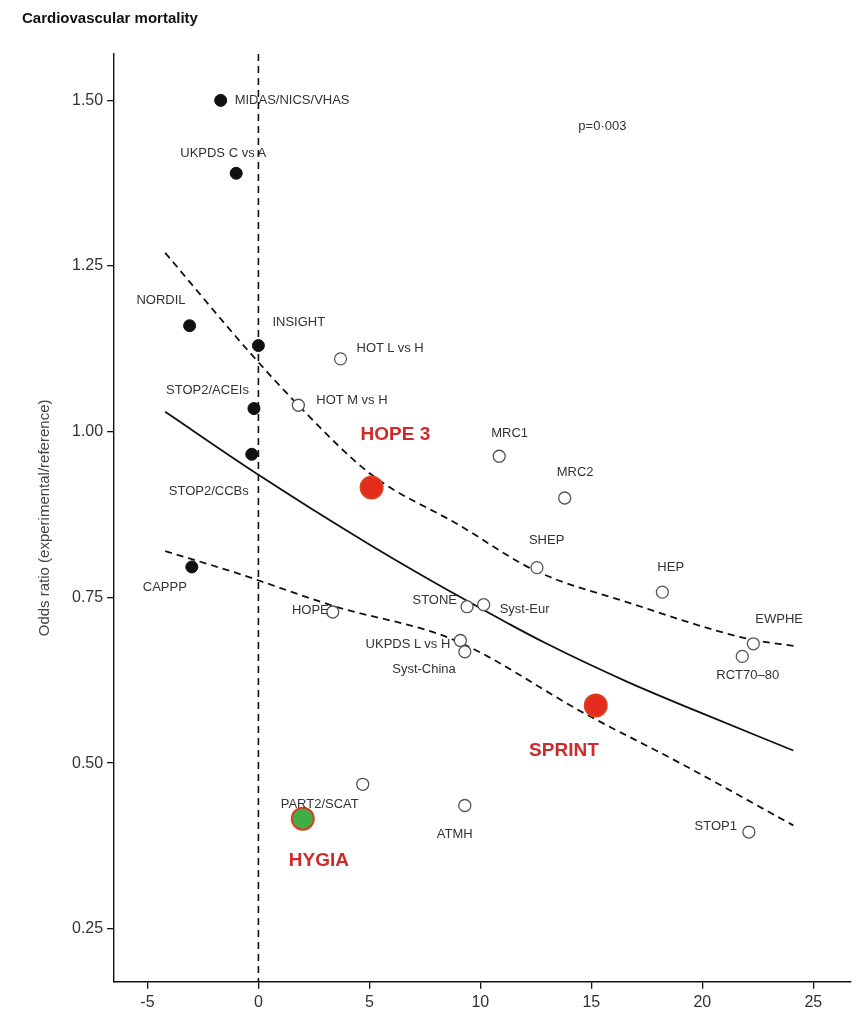 The width and height of the screenshot is (864, 1022). I want to click on series-label: HYGIA, so click(319, 860).